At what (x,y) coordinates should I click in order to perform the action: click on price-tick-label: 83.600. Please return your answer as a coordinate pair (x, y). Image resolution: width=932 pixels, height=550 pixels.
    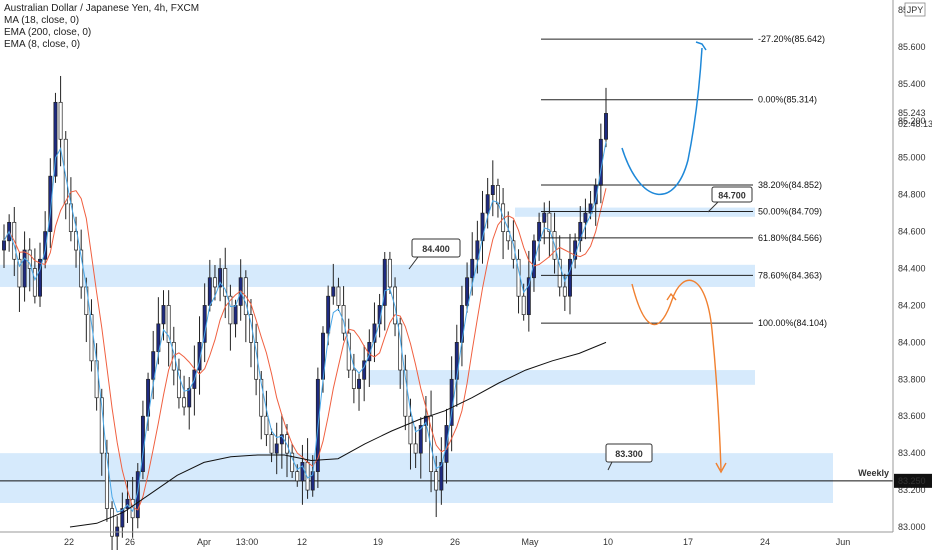
    Looking at the image, I should click on (912, 416).